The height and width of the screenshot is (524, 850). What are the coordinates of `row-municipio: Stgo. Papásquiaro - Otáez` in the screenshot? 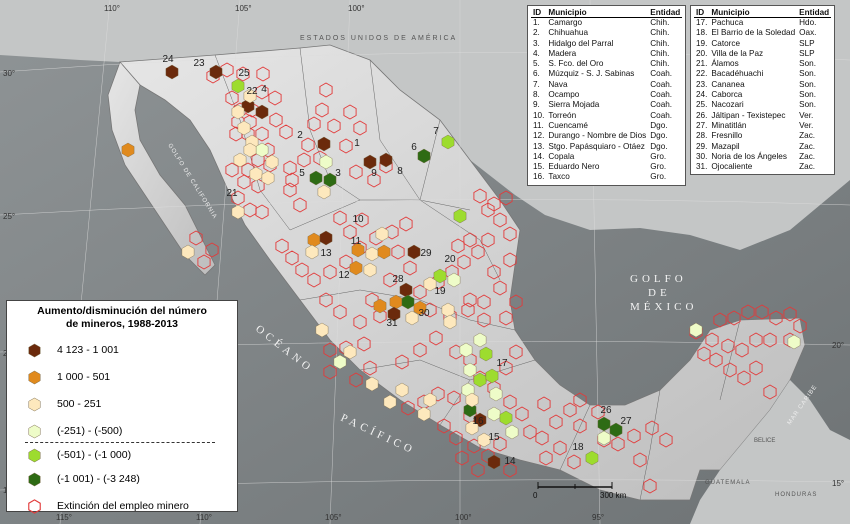 It's located at (596, 146).